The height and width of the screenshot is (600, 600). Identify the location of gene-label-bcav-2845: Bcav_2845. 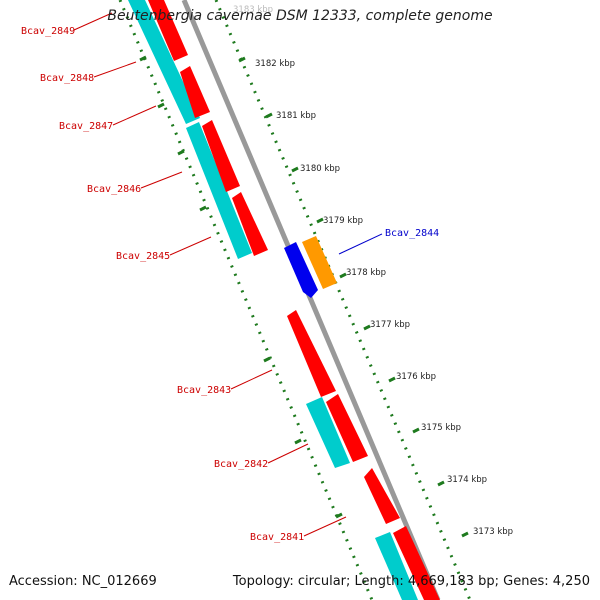
(143, 256).